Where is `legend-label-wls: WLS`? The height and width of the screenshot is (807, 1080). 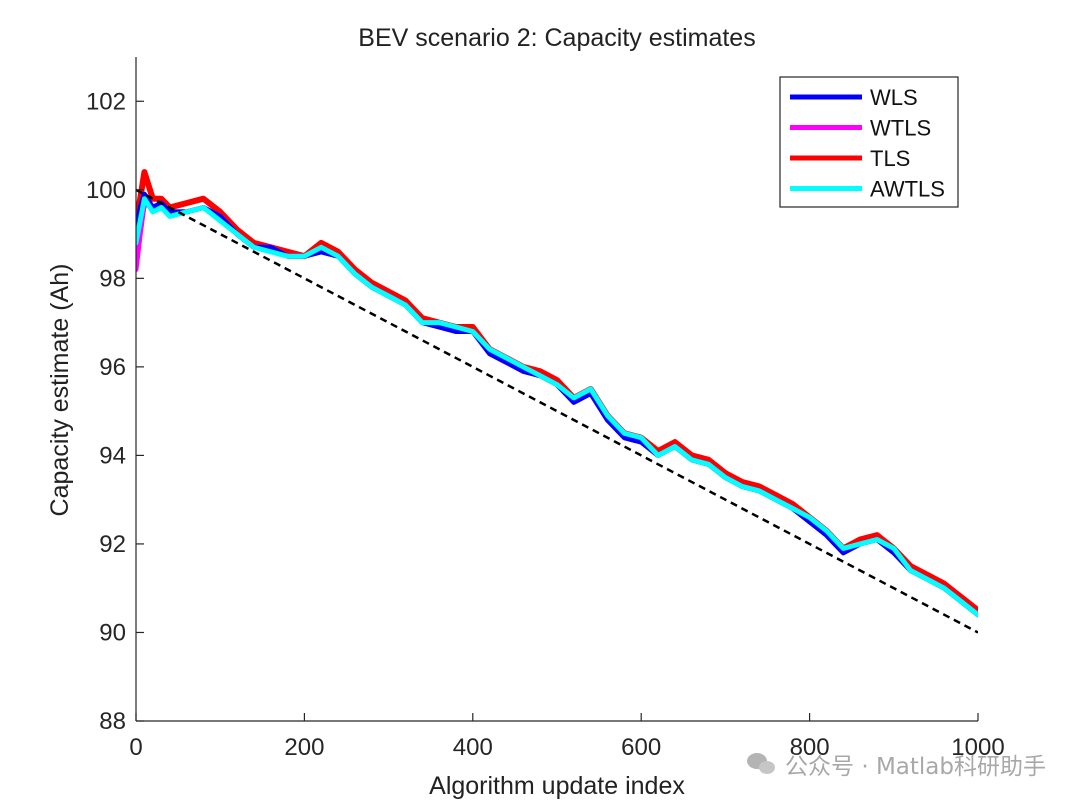
legend-label-wls: WLS is located at coordinates (894, 97).